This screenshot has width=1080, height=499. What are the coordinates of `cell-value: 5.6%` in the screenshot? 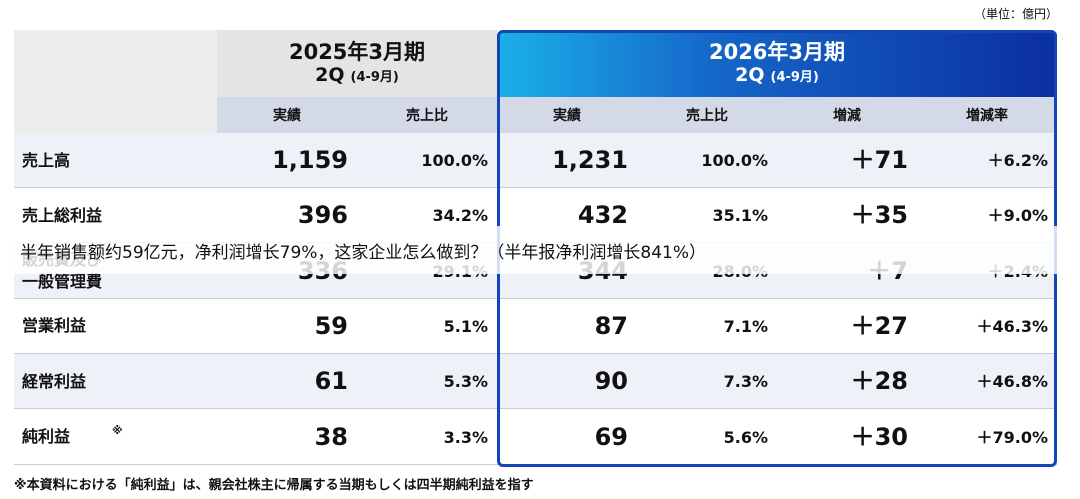 It's located at (745, 437).